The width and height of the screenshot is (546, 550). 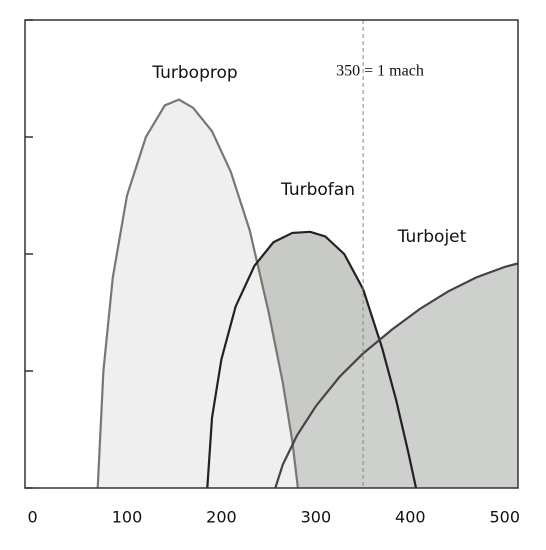 What do you see at coordinates (127, 517) in the screenshot?
I see `x-tick-label: 100` at bounding box center [127, 517].